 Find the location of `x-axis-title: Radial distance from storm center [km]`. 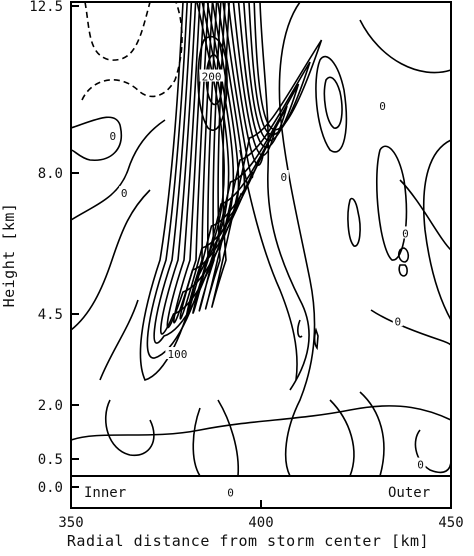

x-axis-title: Radial distance from storm center [km] is located at coordinates (248, 541).